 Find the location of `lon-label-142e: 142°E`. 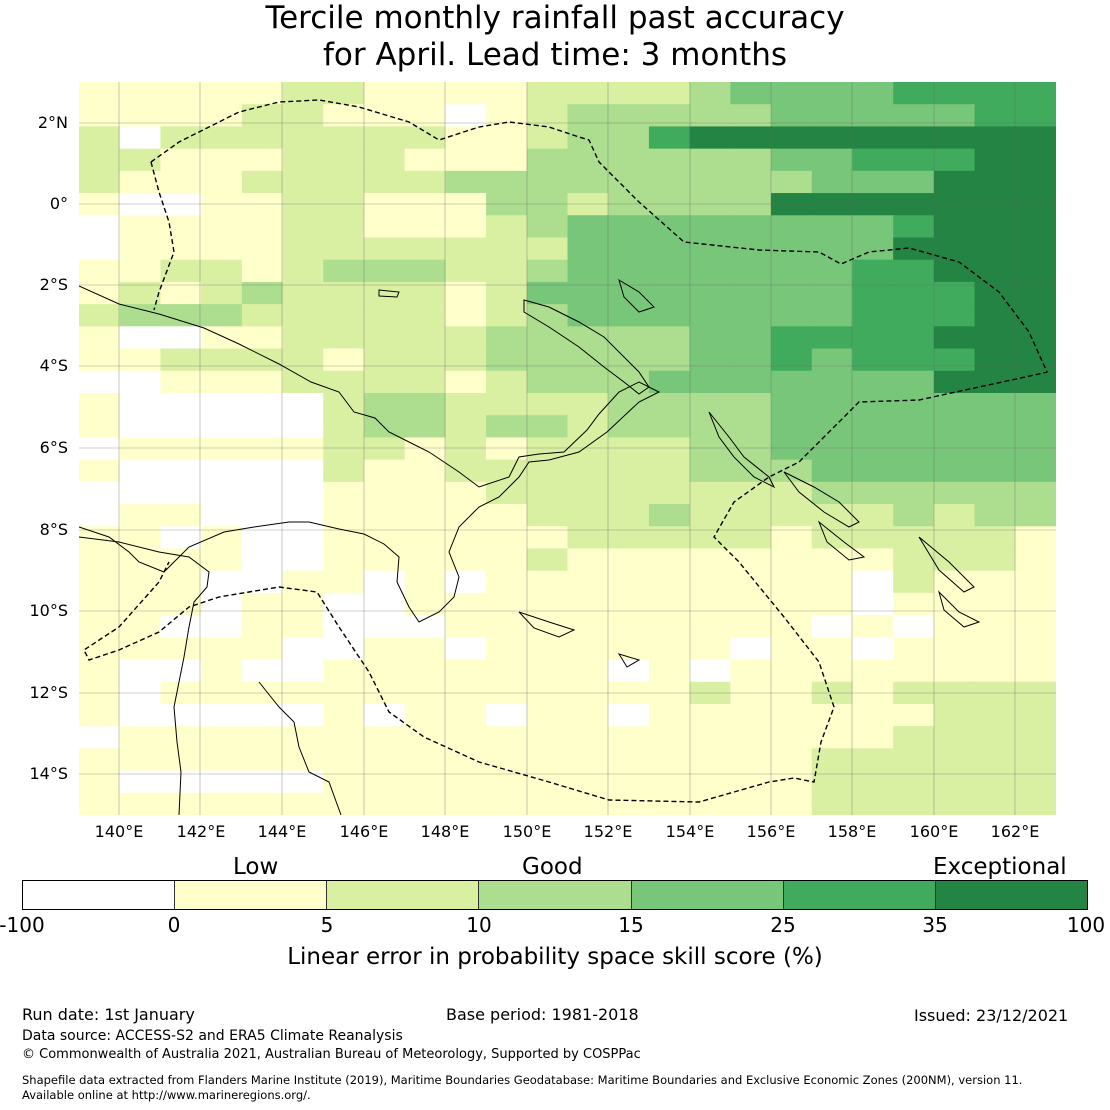

lon-label-142e: 142°E is located at coordinates (201, 831).